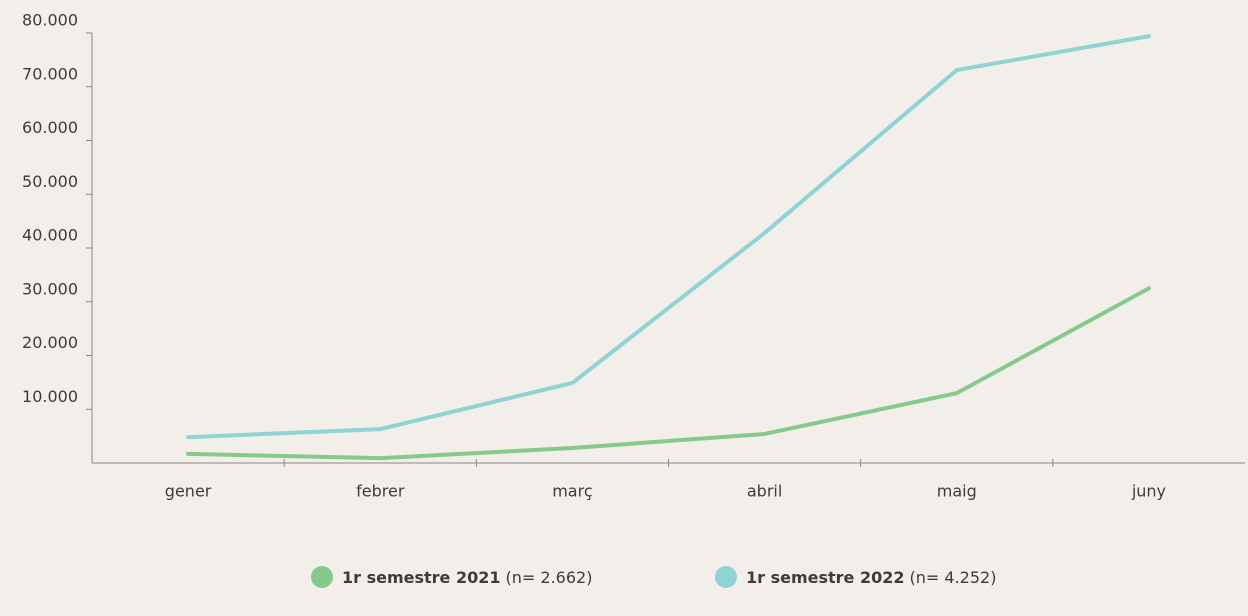  I want to click on legend-name: 1r semestre 2022, so click(825, 577).